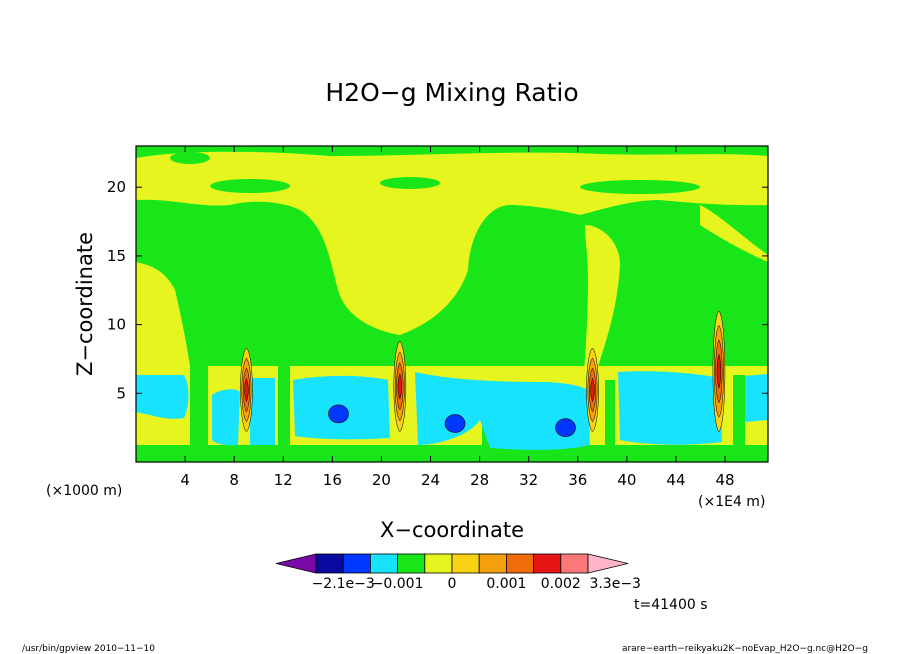 This screenshot has height=654, width=904. Describe the element at coordinates (734, 233) in the screenshot. I see `right-positive-wedge` at that location.